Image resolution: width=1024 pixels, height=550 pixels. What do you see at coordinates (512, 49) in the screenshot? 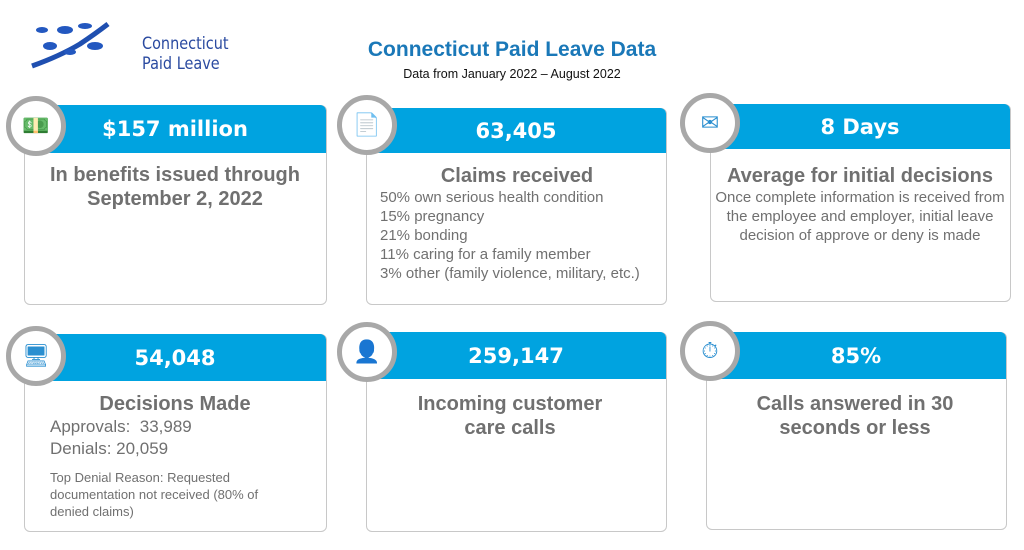
I see `page-title: Connecticut Paid Leave Data` at bounding box center [512, 49].